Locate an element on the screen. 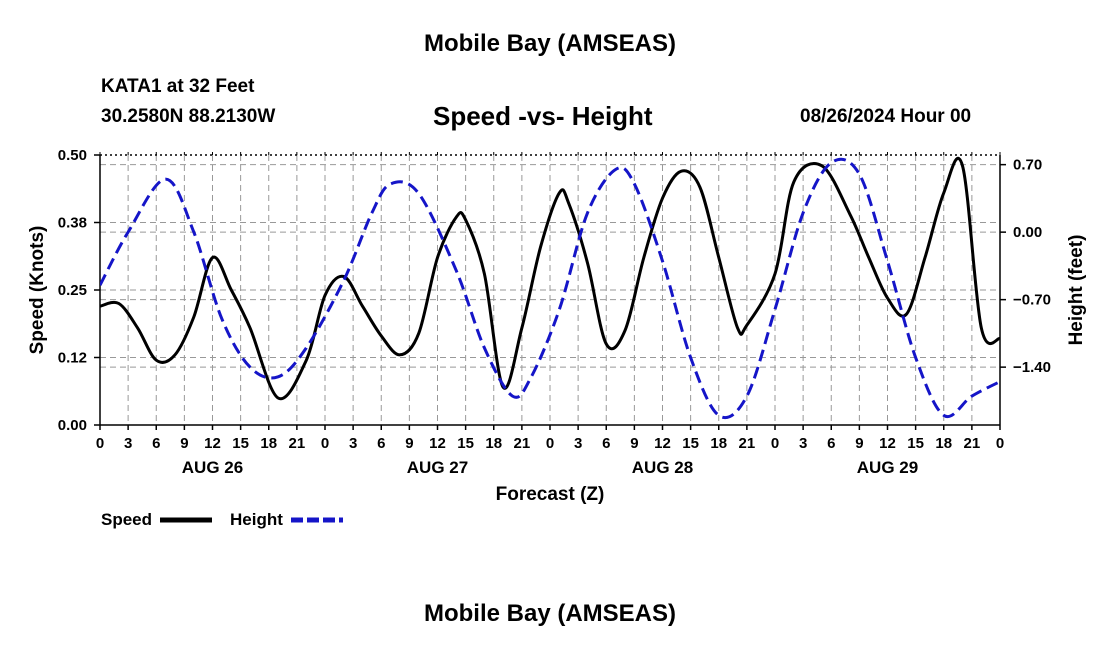 This screenshot has height=650, width=1100. footer-title: Mobile Bay (AMSEAS) is located at coordinates (550, 613).